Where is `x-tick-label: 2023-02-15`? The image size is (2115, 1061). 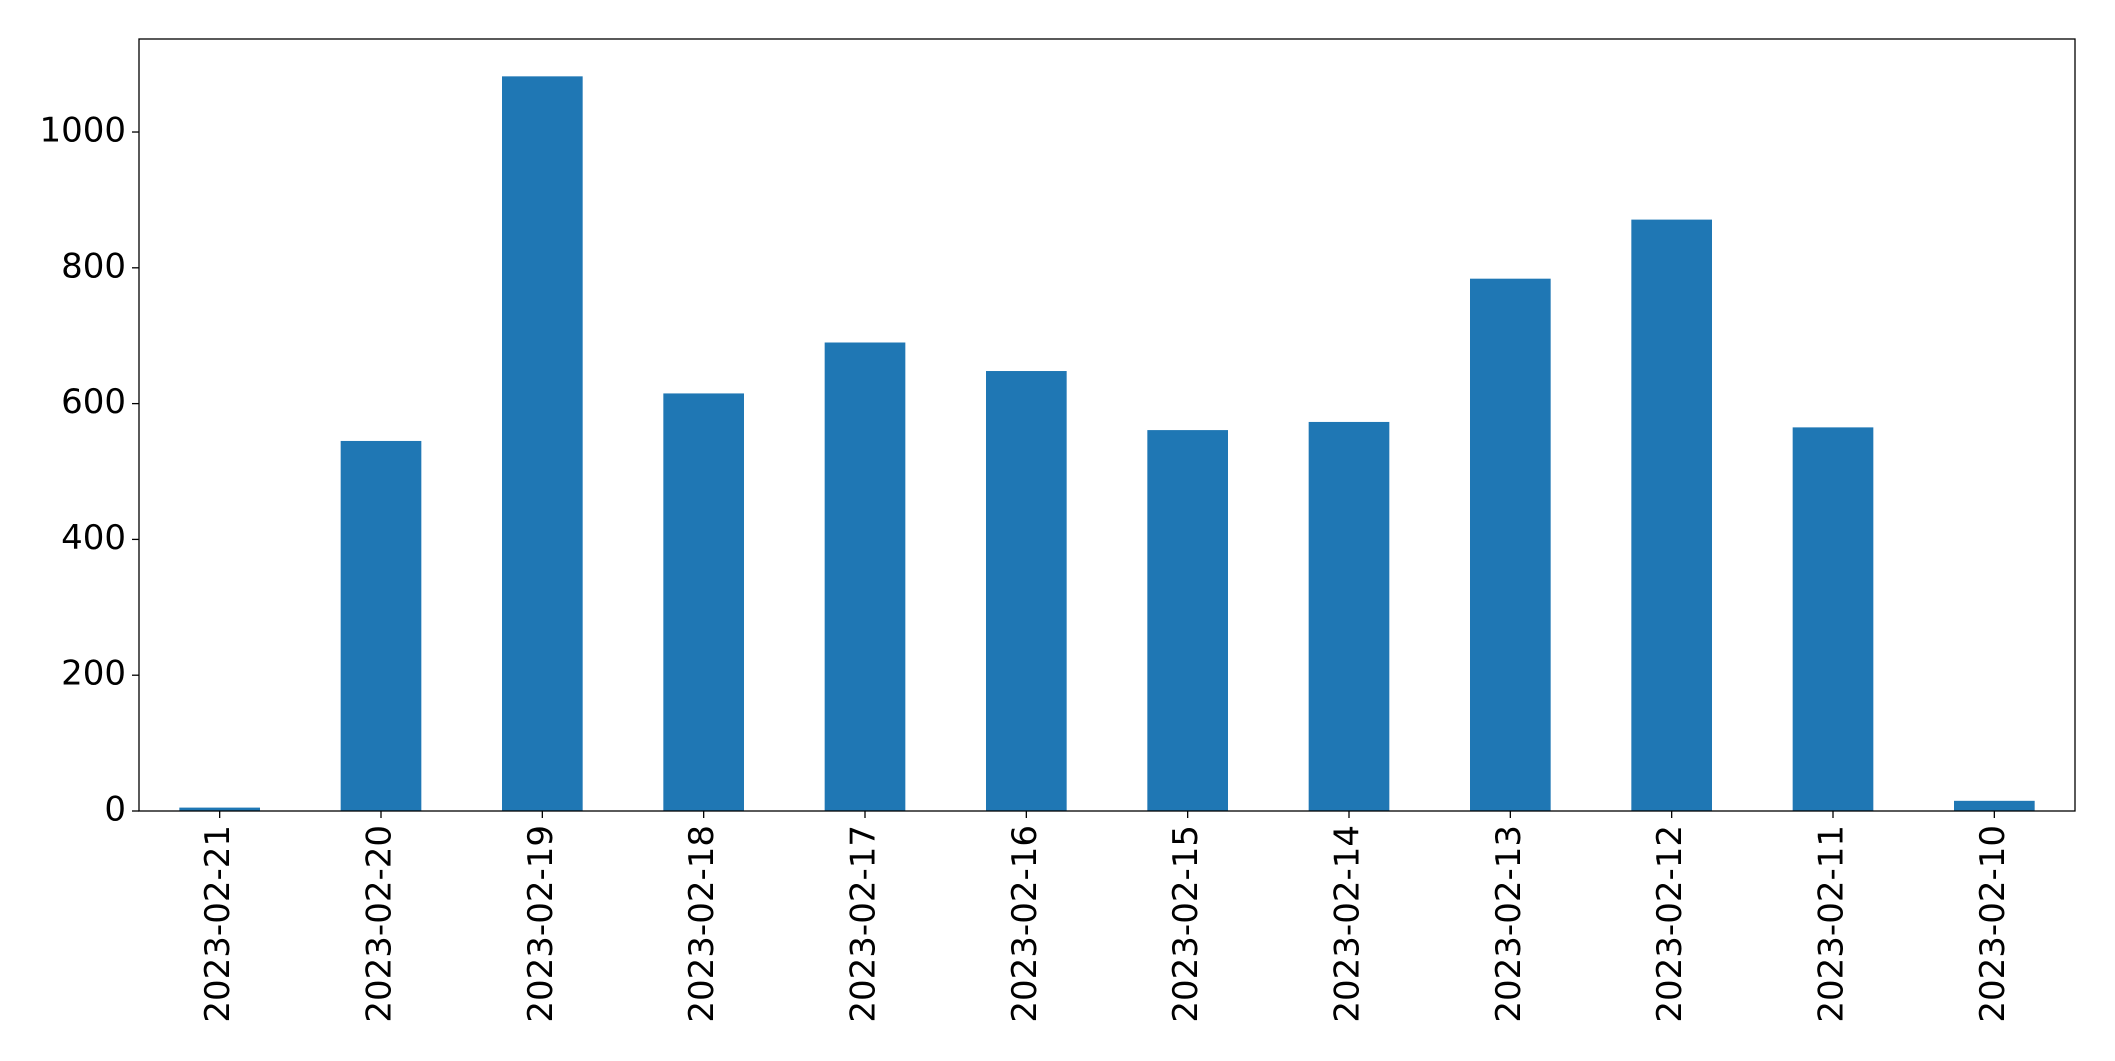 x-tick-label: 2023-02-15 is located at coordinates (1186, 924).